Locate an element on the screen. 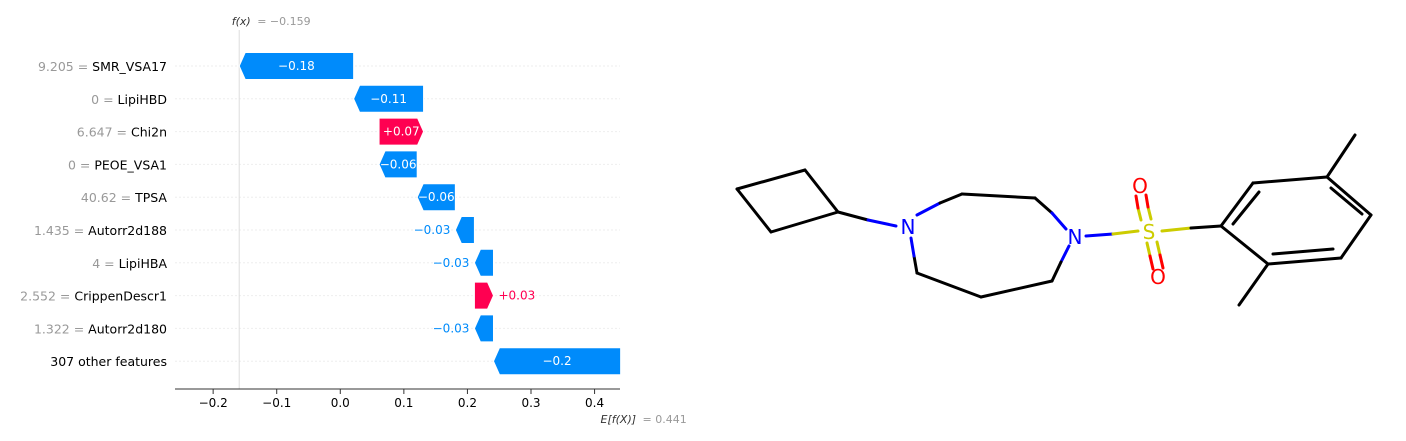 The width and height of the screenshot is (1406, 441). feature-value: 2.552 = is located at coordinates (47, 296).